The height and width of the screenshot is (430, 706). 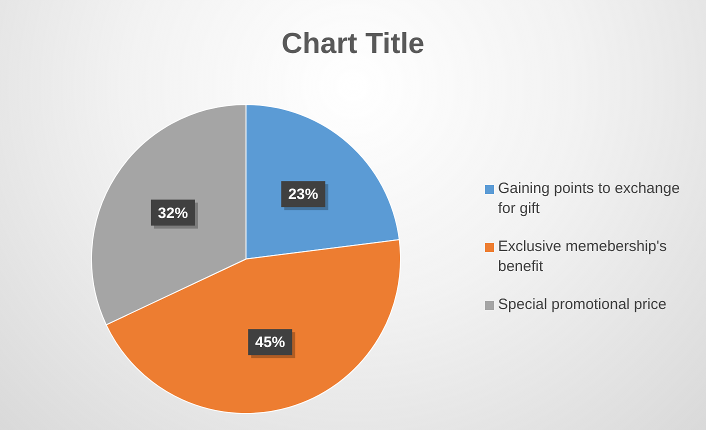 I want to click on chart-title: Chart Title, so click(x=353, y=44).